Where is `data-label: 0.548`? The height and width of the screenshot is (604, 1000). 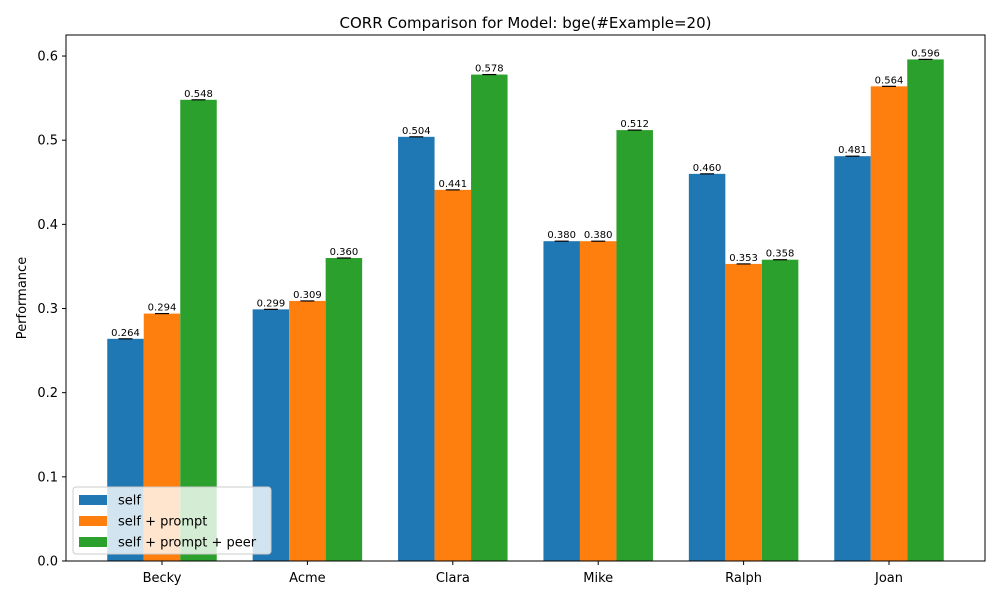 data-label: 0.548 is located at coordinates (198, 94).